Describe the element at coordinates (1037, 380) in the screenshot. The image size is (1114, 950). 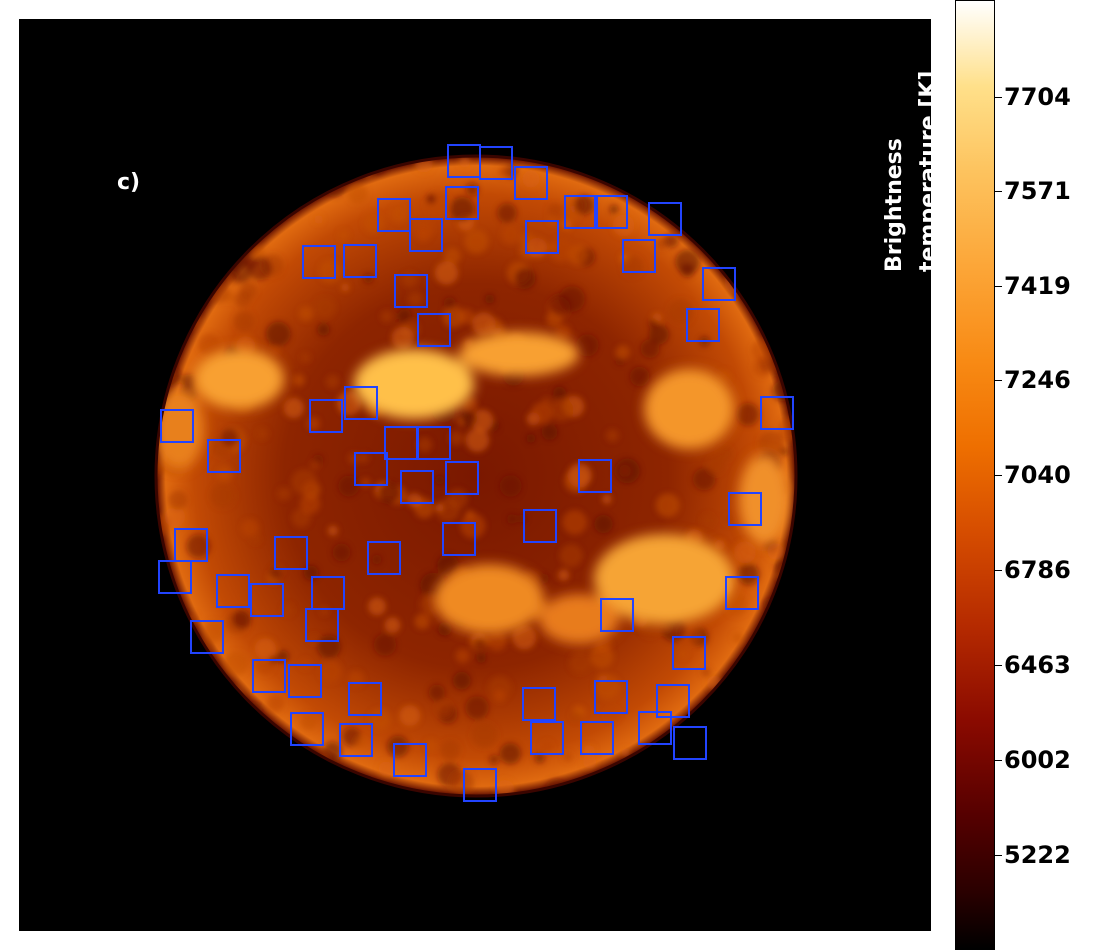
I see `colorbar-tick-label: 7246` at that location.